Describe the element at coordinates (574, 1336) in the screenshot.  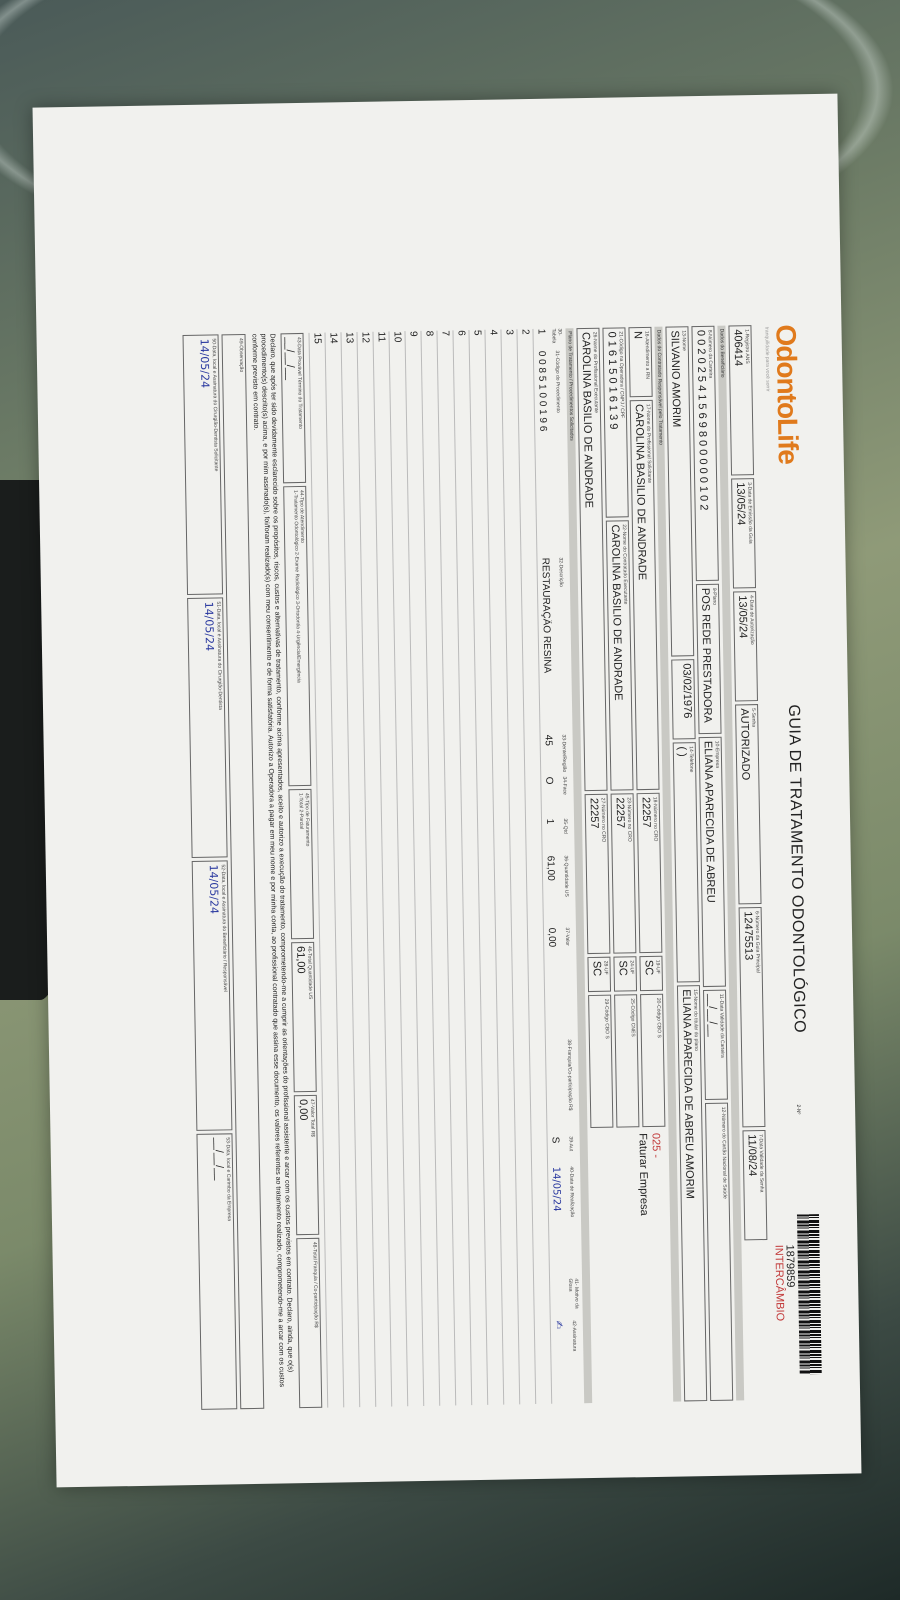
I see `column-header: 42-Assinatura` at that location.